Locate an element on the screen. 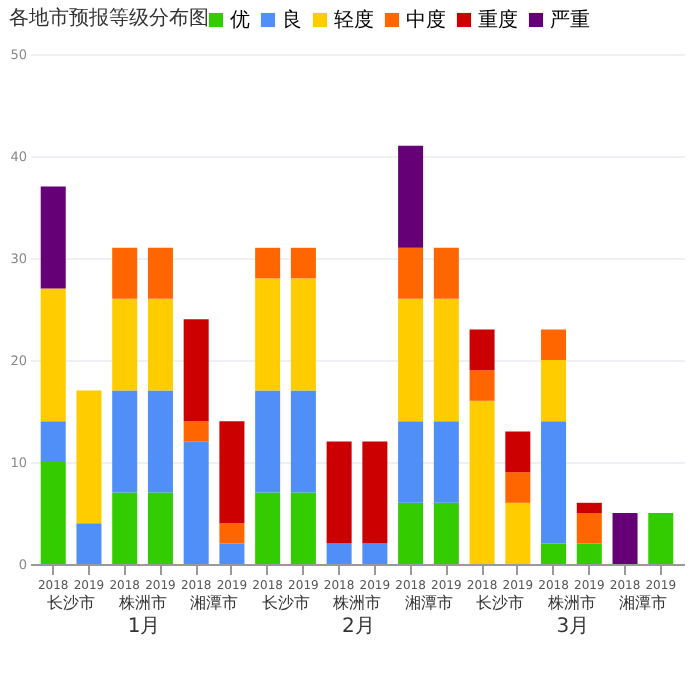 This screenshot has height=700, width=700. legend-label: 中度 is located at coordinates (426, 20).